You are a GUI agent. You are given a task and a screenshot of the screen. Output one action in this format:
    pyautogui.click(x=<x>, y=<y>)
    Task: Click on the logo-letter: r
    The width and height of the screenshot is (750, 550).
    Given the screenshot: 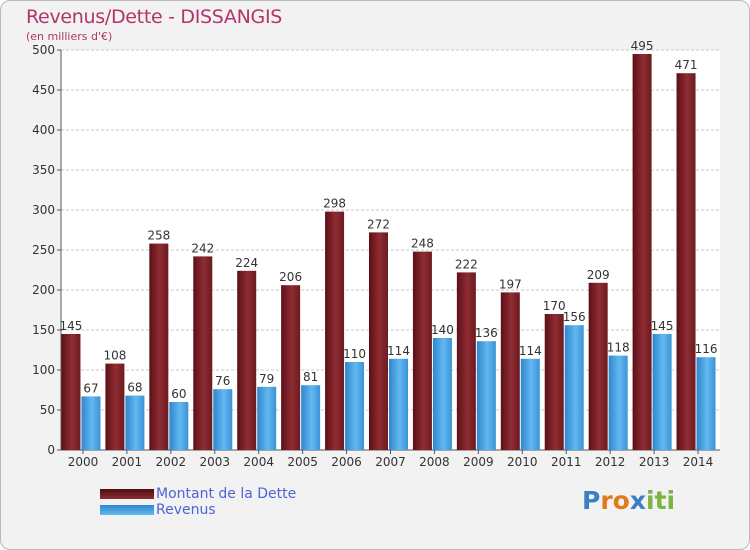 What is the action you would take?
    pyautogui.click(x=606, y=500)
    